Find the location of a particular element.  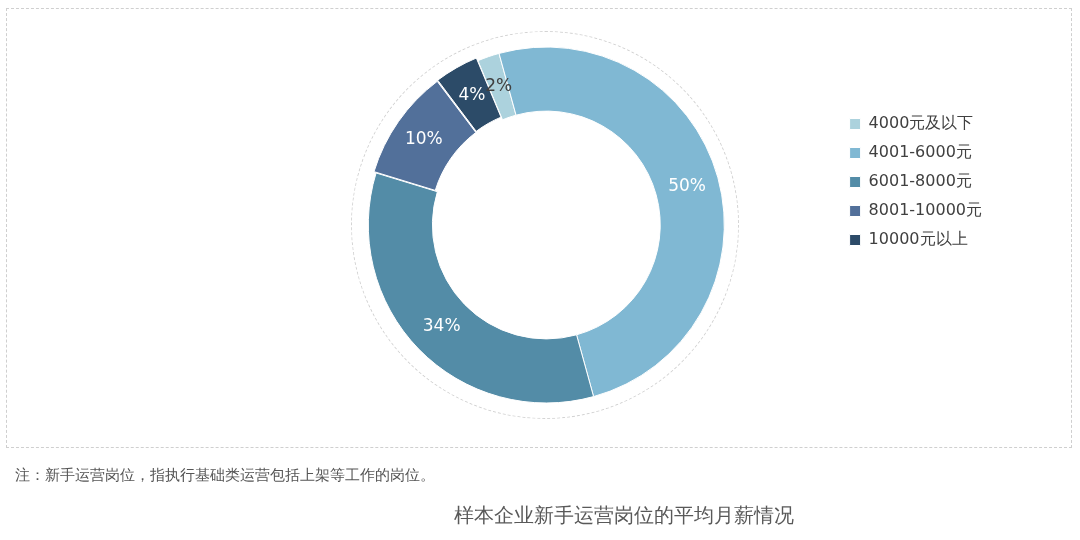

legend-label: 4000元及以下 is located at coordinates (921, 123).